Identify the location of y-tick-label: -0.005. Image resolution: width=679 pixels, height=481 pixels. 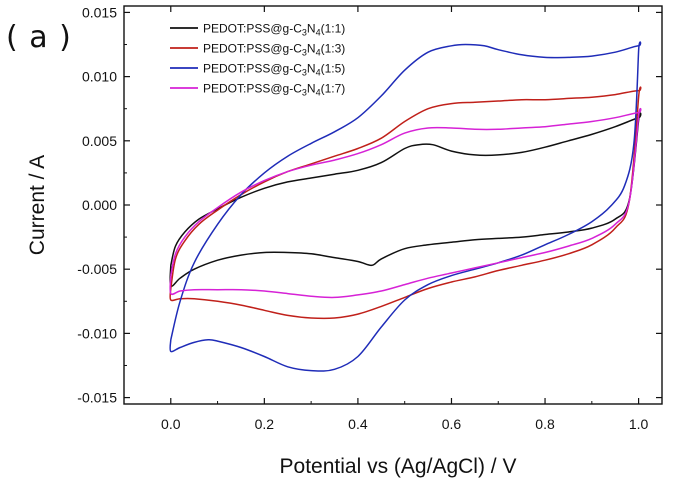
(97, 269).